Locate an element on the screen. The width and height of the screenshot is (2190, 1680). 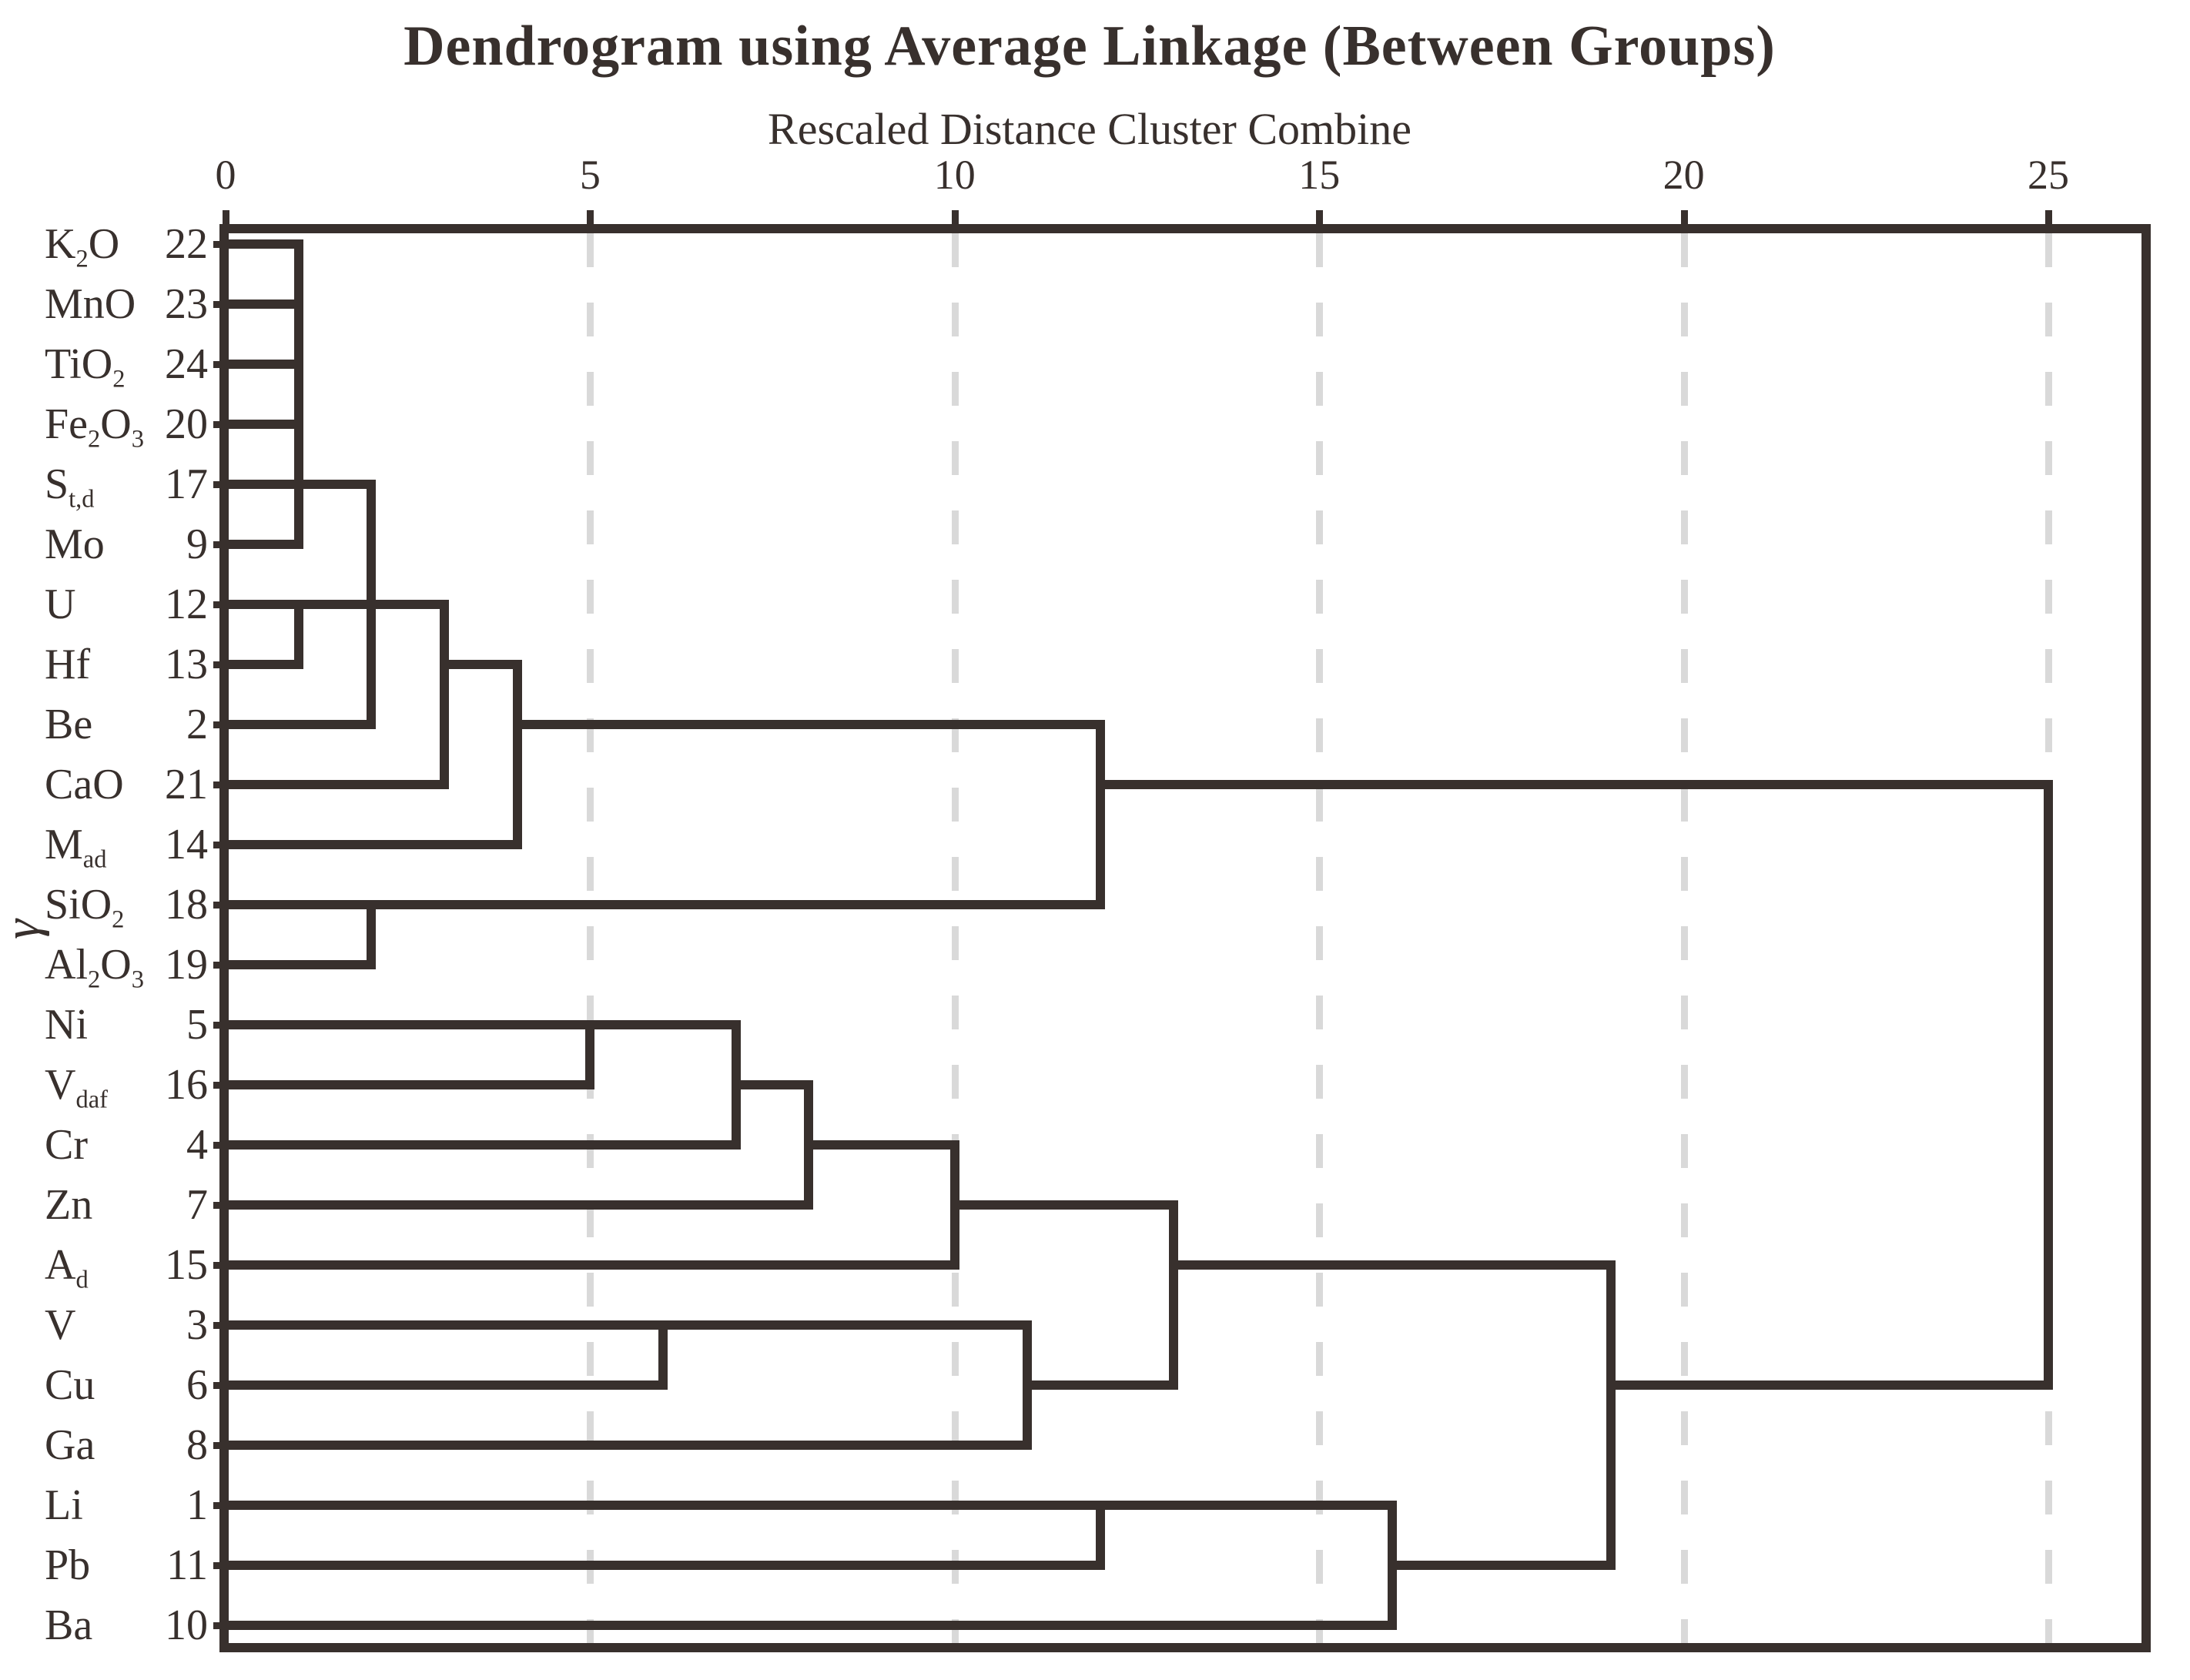
leaf-case-number: 21 is located at coordinates (187, 784).